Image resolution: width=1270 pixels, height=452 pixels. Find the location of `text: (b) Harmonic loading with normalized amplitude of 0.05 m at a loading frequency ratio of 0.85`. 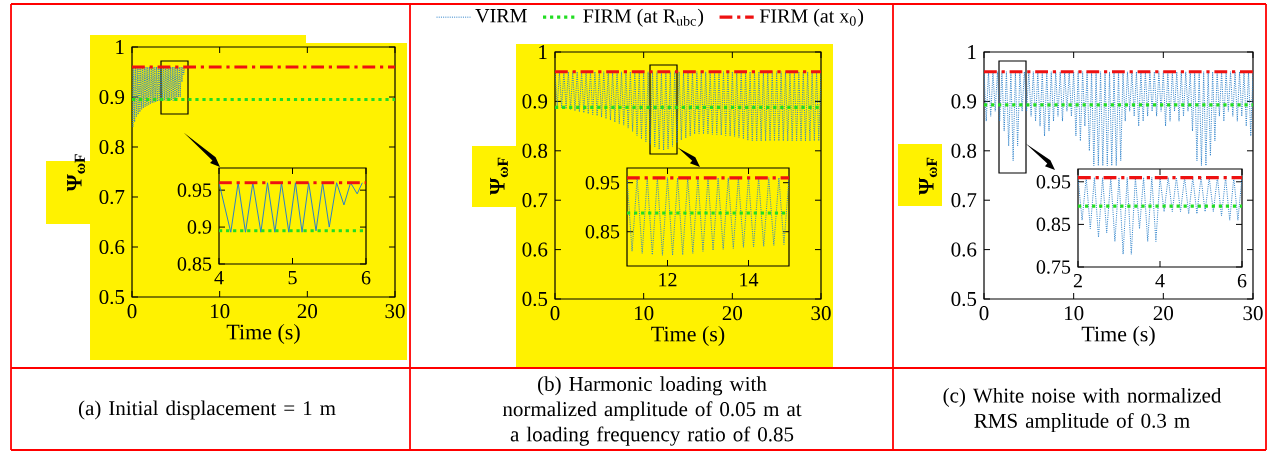

text: (b) Harmonic loading with normalized amplitude of 0.05 m at a loading frequency ratio of 0.85 is located at coordinates (652, 411).